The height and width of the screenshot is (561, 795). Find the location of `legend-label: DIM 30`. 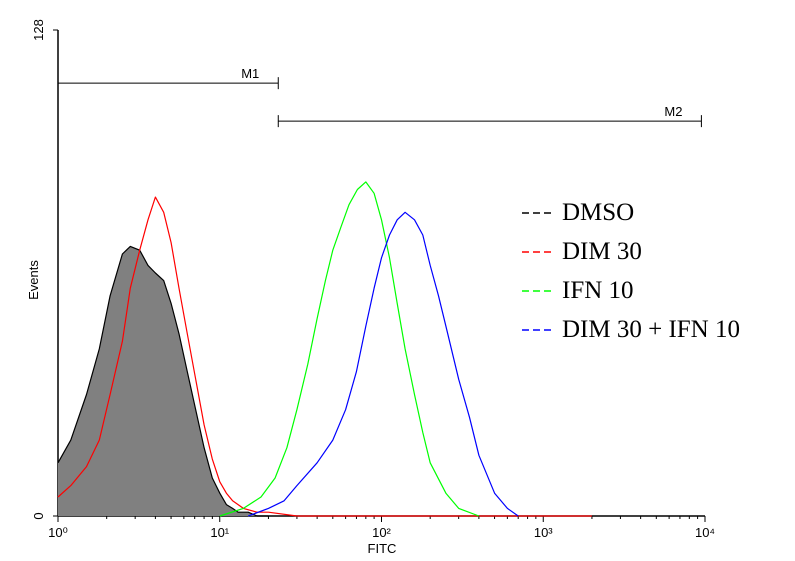

legend-label: DIM 30 is located at coordinates (602, 251).